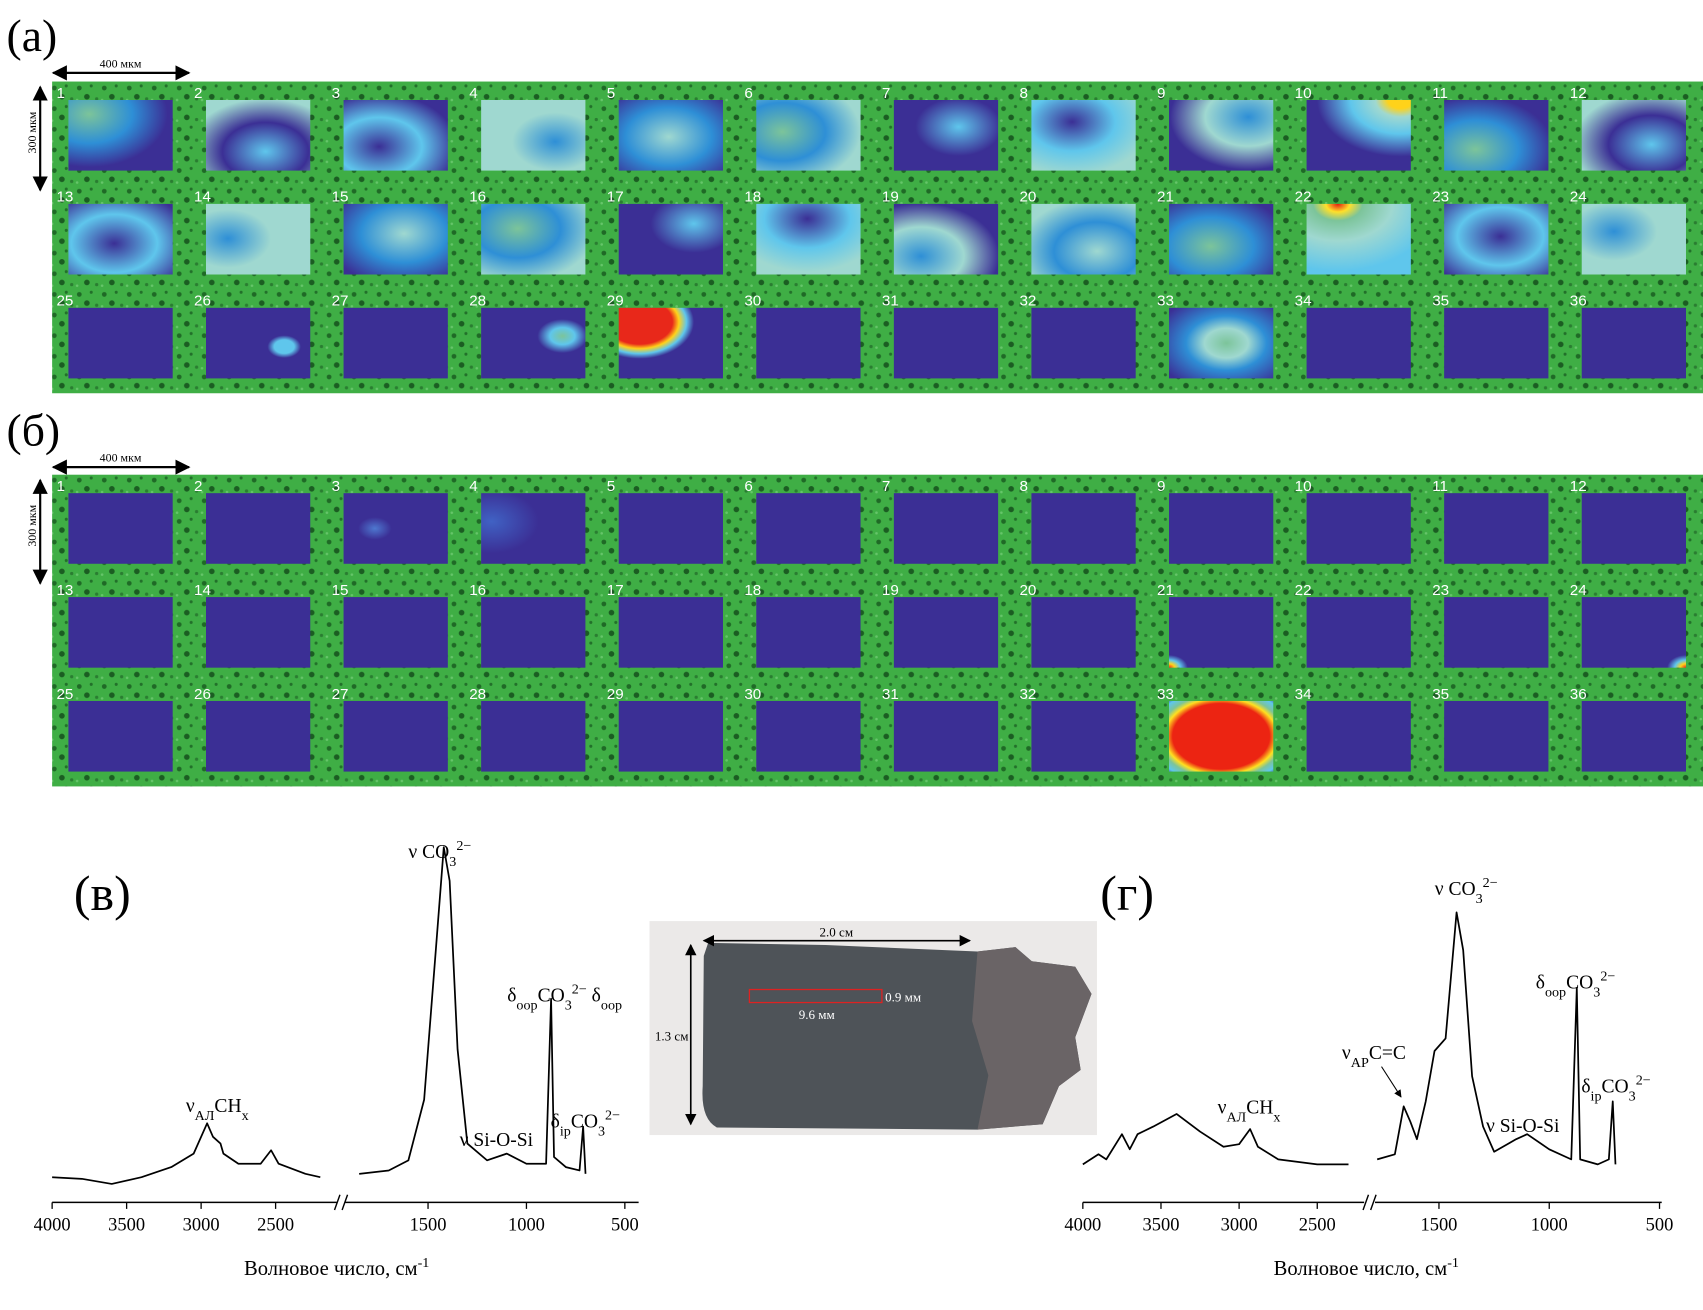  I want to click on label-part: δ, so click(555, 1121).